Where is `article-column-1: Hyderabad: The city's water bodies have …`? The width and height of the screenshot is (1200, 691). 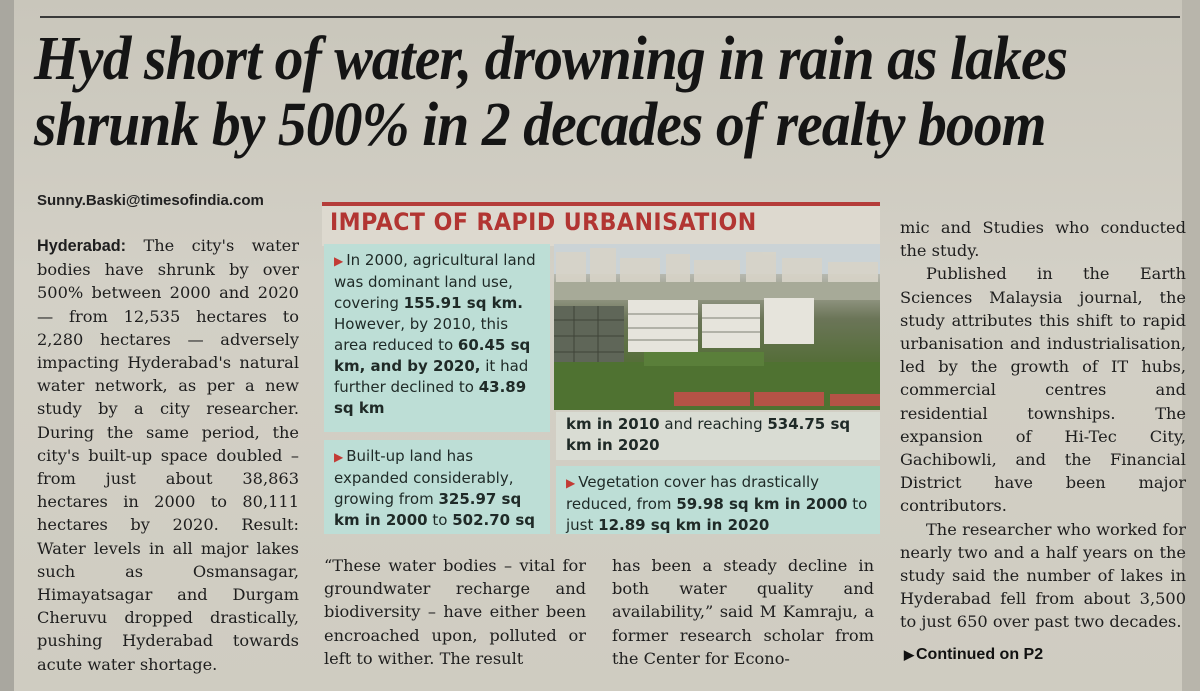
article-column-1: Hyderabad: The city's water bodies have … is located at coordinates (168, 455).